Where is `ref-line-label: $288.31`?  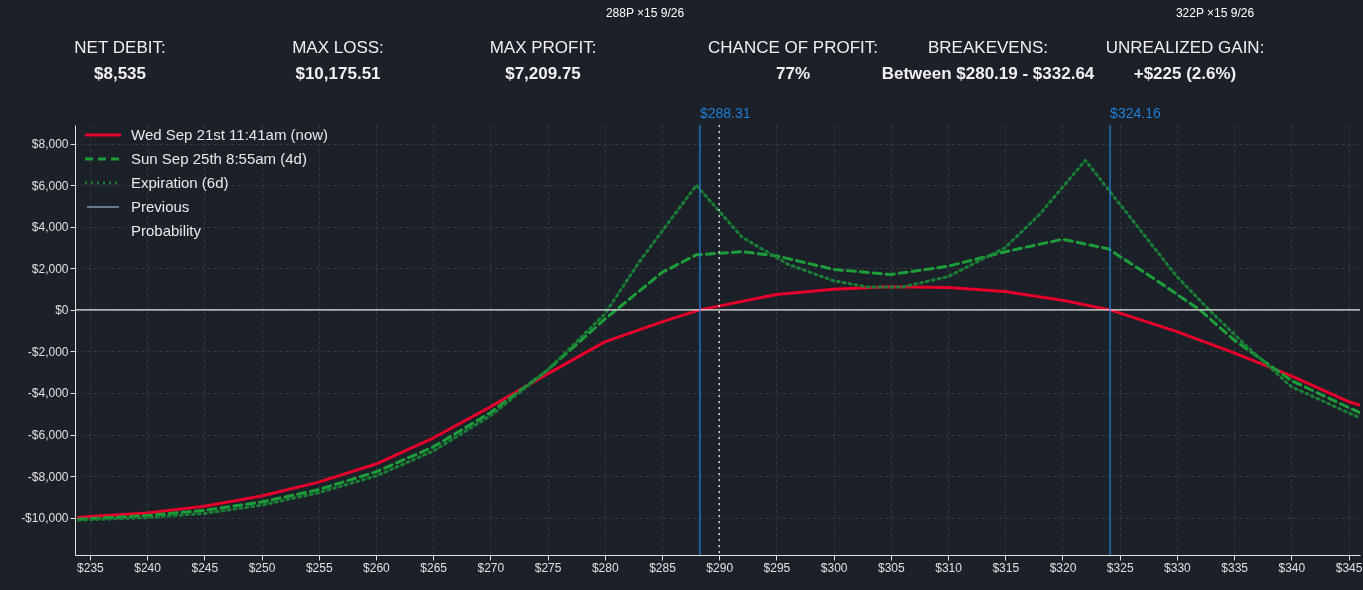
ref-line-label: $288.31 is located at coordinates (725, 113).